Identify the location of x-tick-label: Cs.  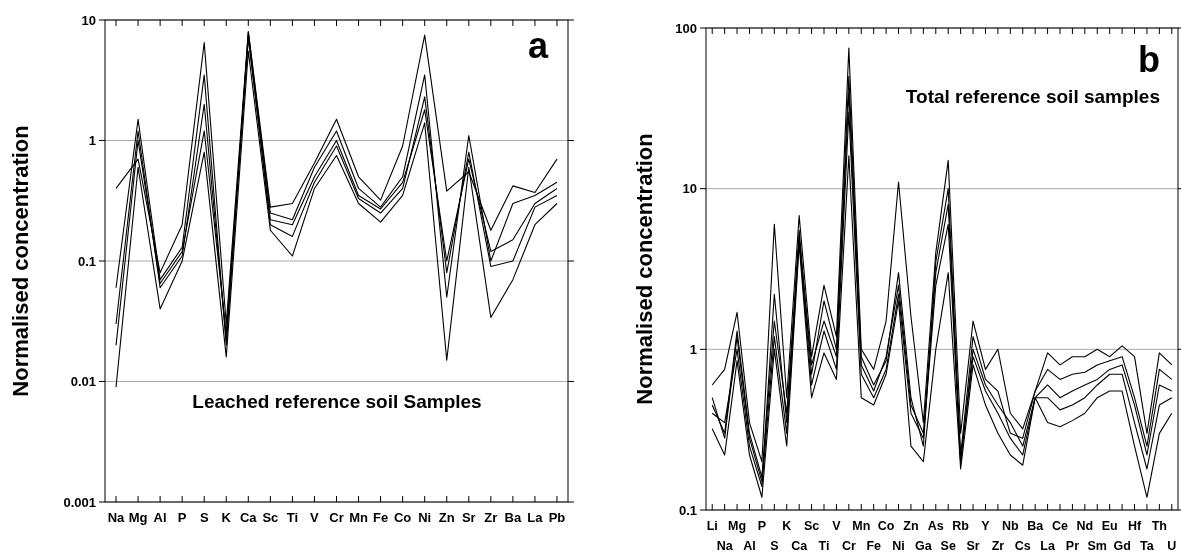
(1022, 546).